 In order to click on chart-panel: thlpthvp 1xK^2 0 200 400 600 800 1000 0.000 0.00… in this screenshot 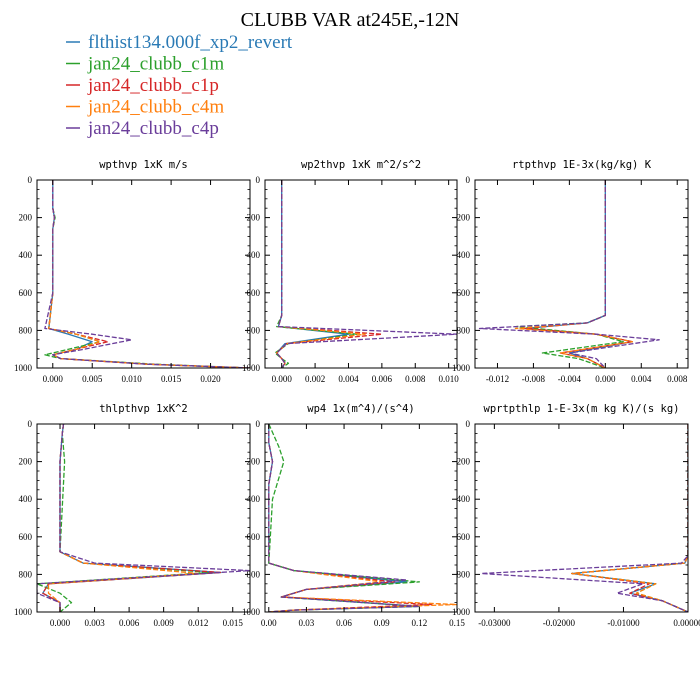, I will do `click(132, 515)`.